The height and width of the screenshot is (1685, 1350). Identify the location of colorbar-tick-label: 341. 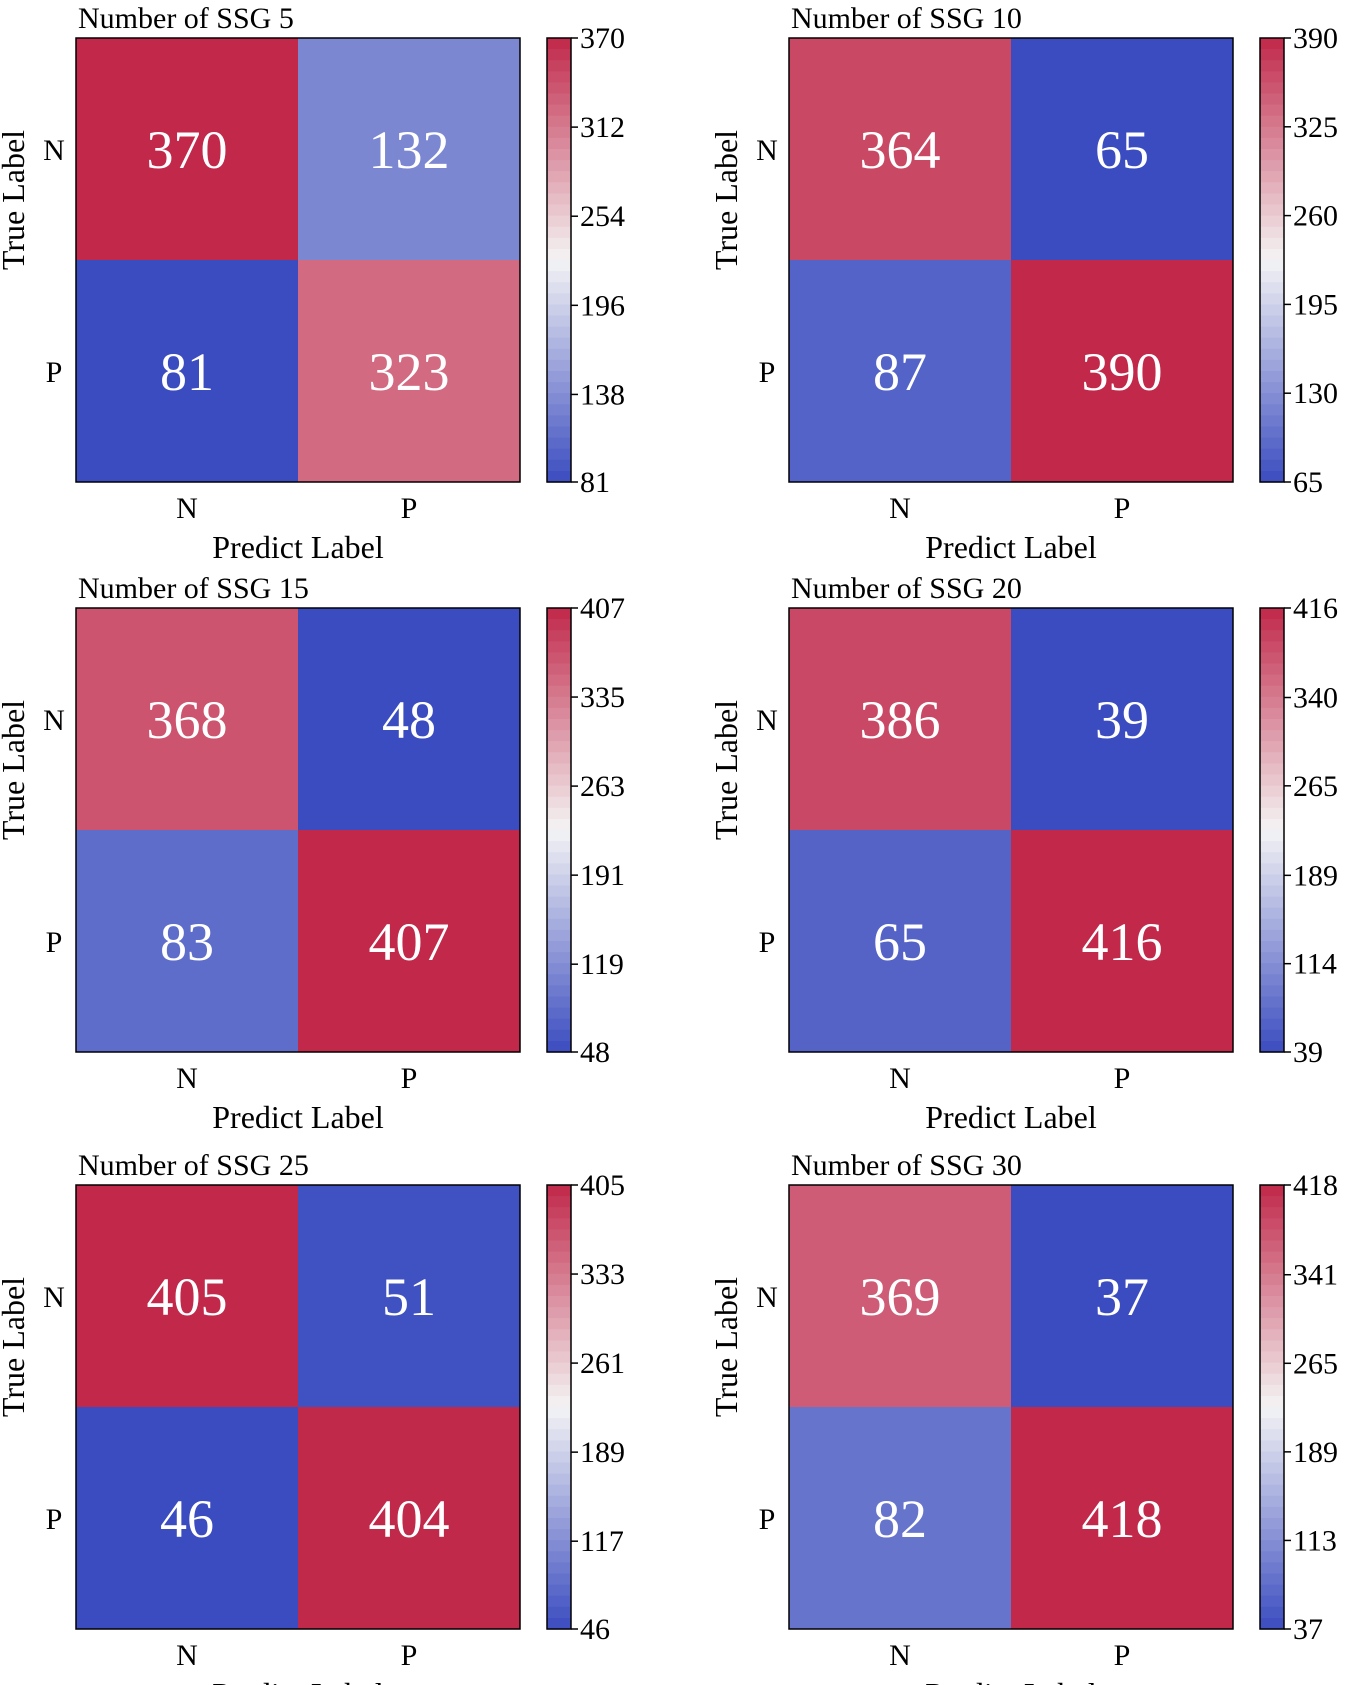
(1315, 1275).